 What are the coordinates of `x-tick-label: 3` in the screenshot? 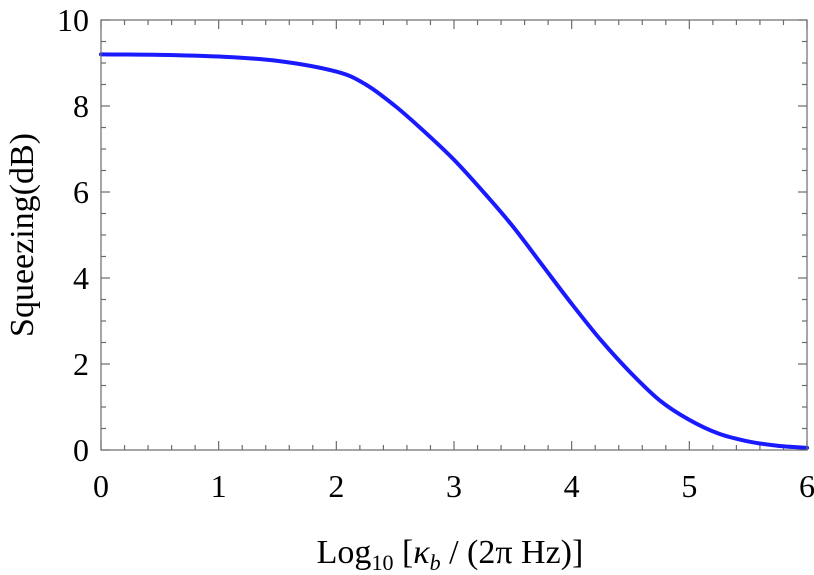 It's located at (454, 486).